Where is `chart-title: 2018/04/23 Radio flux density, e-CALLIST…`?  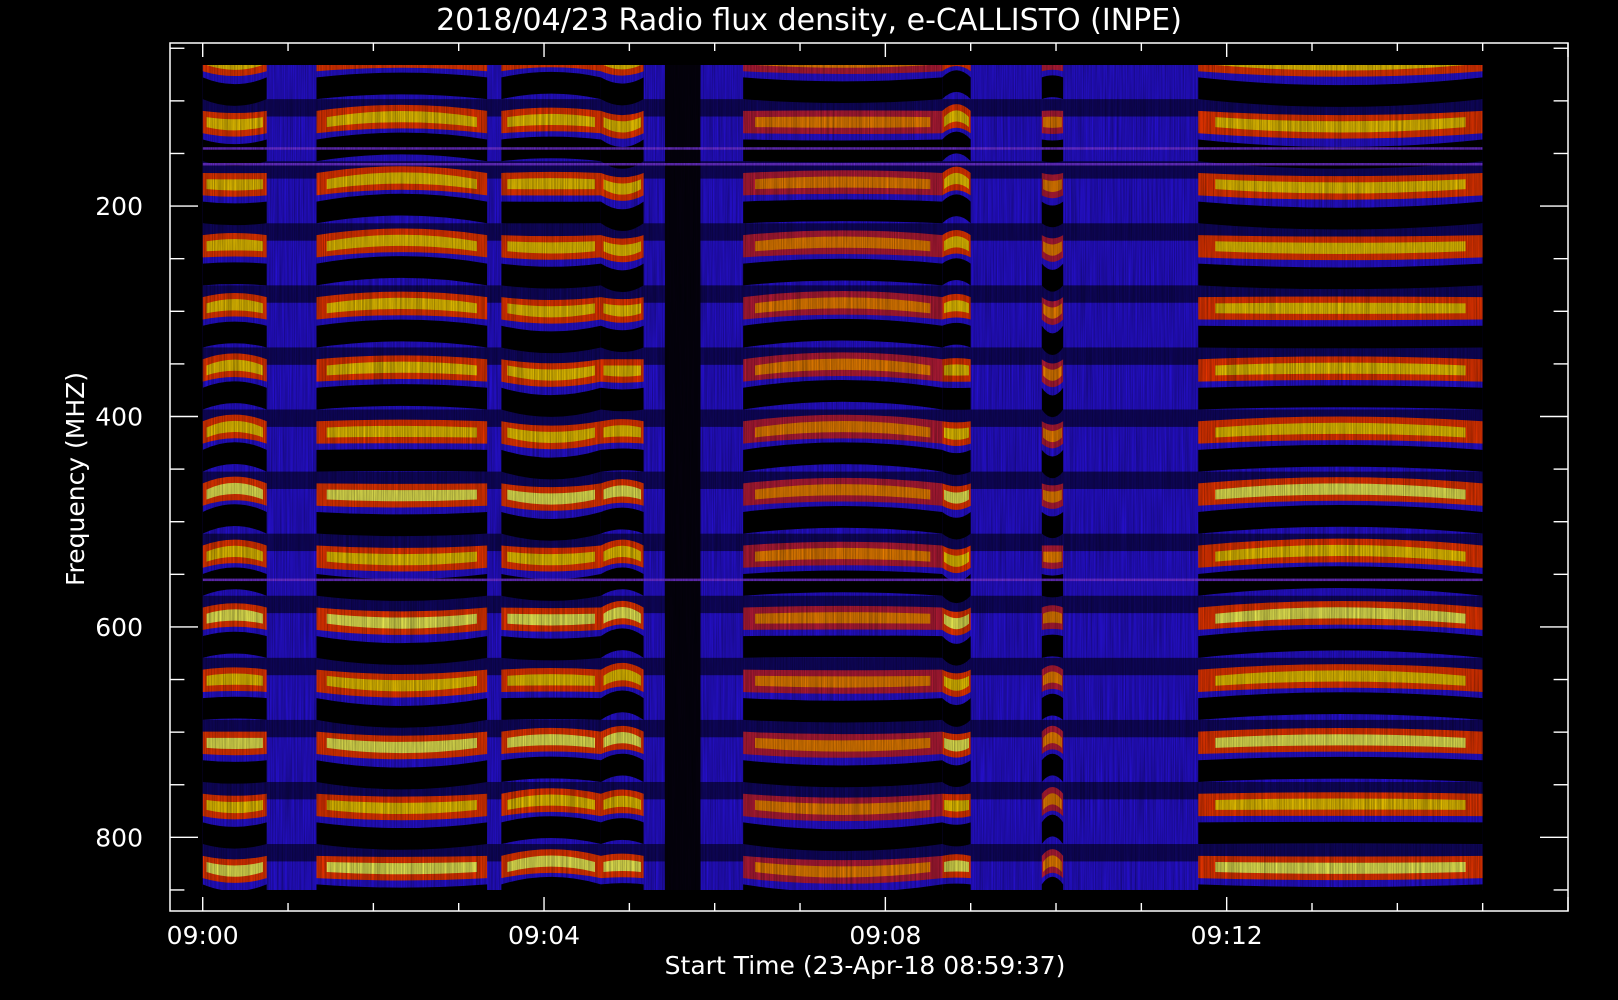 chart-title: 2018/04/23 Radio flux density, e-CALLIST… is located at coordinates (809, 20).